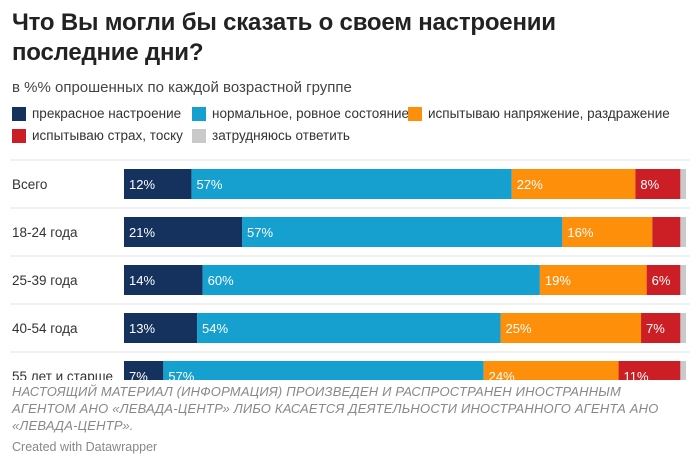 This screenshot has width=700, height=467. What do you see at coordinates (215, 328) in the screenshot?
I see `data-label: 54%` at bounding box center [215, 328].